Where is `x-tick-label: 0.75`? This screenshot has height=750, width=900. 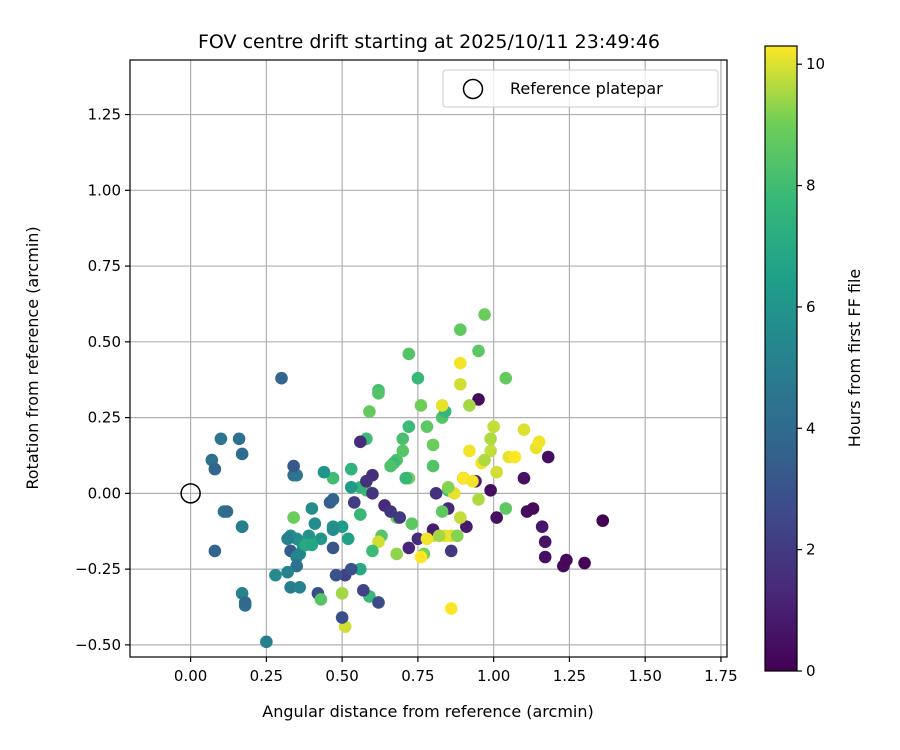 x-tick-label: 0.75 is located at coordinates (417, 676).